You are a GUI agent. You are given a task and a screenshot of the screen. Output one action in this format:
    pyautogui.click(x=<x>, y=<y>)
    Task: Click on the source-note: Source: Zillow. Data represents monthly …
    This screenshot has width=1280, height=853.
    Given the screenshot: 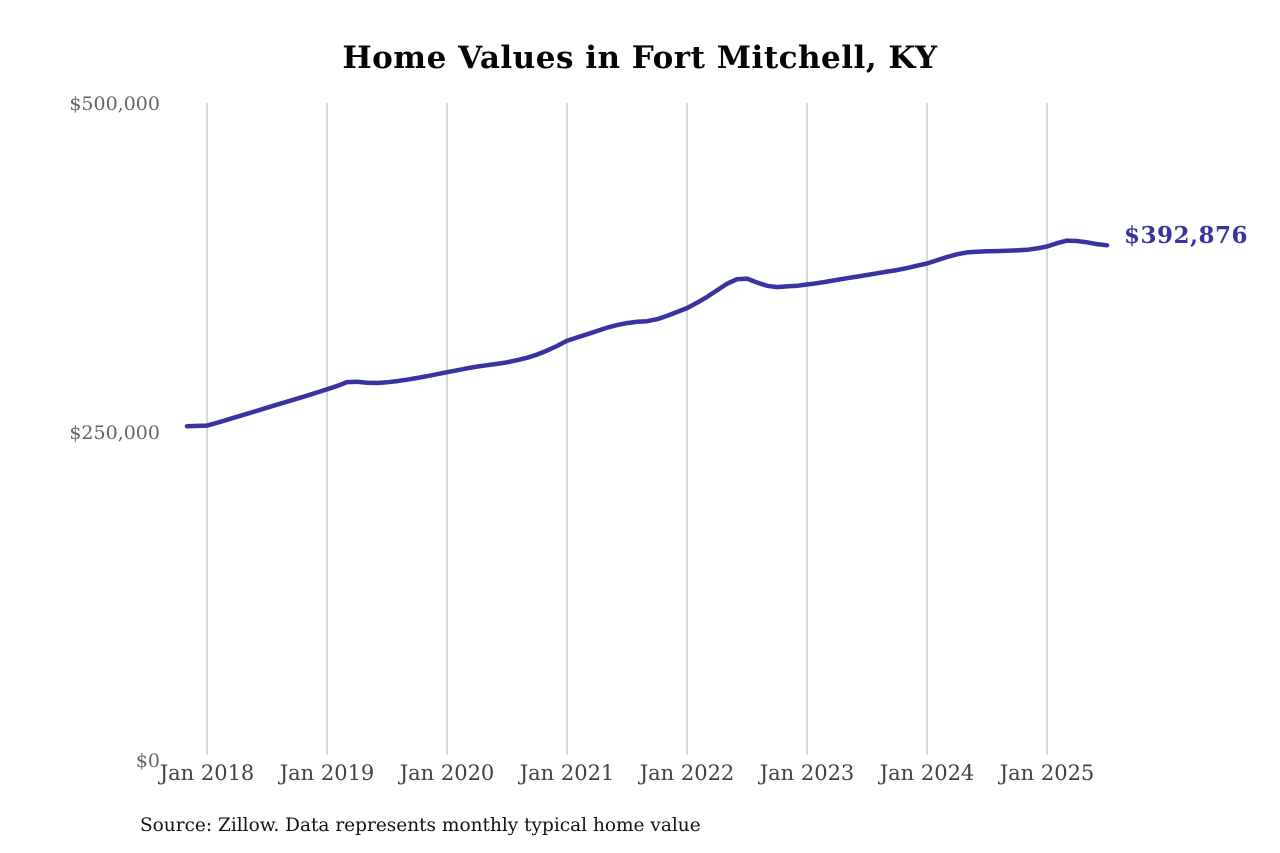 What is the action you would take?
    pyautogui.click(x=420, y=825)
    